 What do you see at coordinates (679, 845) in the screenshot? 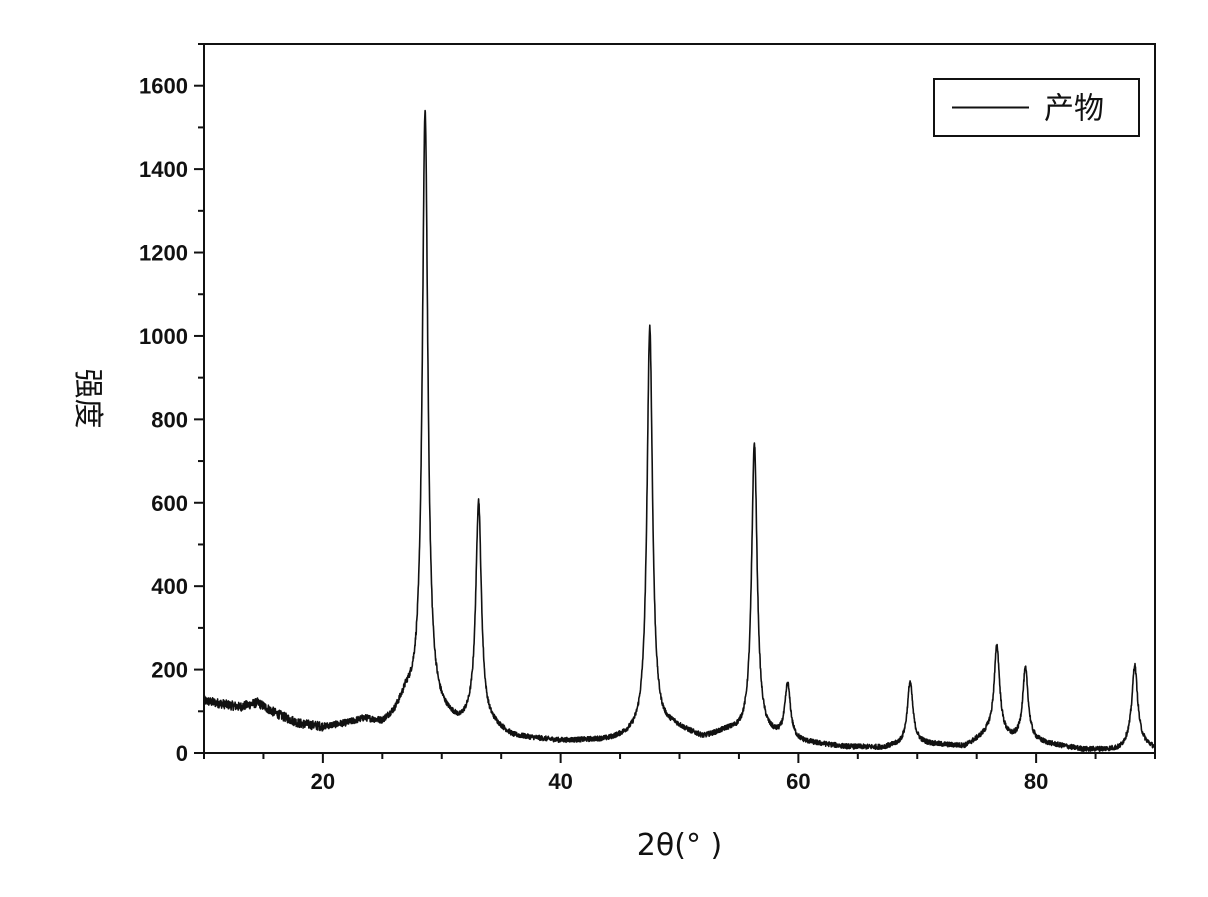
I see `x-axis-label: 2θ(° )` at bounding box center [679, 845].